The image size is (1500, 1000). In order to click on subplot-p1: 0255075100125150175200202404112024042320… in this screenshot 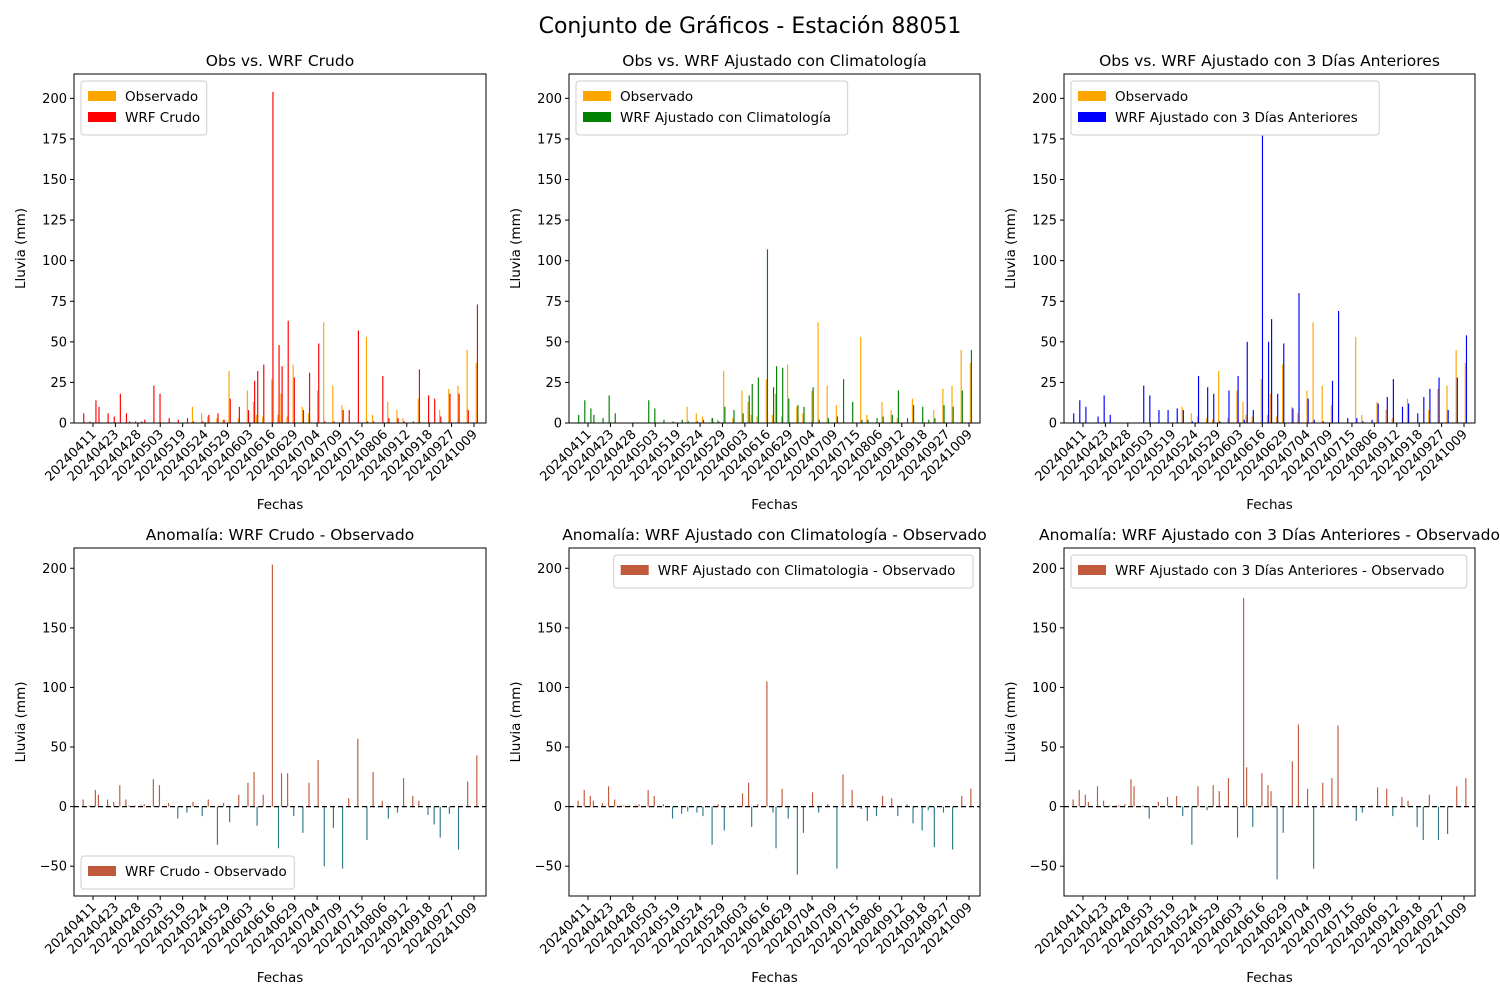, I will do `click(250, 282)`.